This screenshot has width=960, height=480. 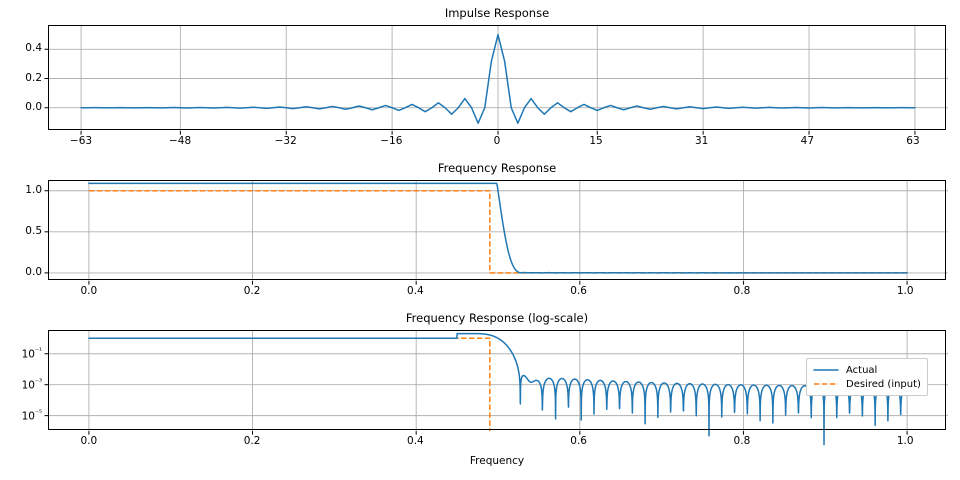 What do you see at coordinates (415, 441) in the screenshot?
I see `subplot-3-xtick-label: 0.4` at bounding box center [415, 441].